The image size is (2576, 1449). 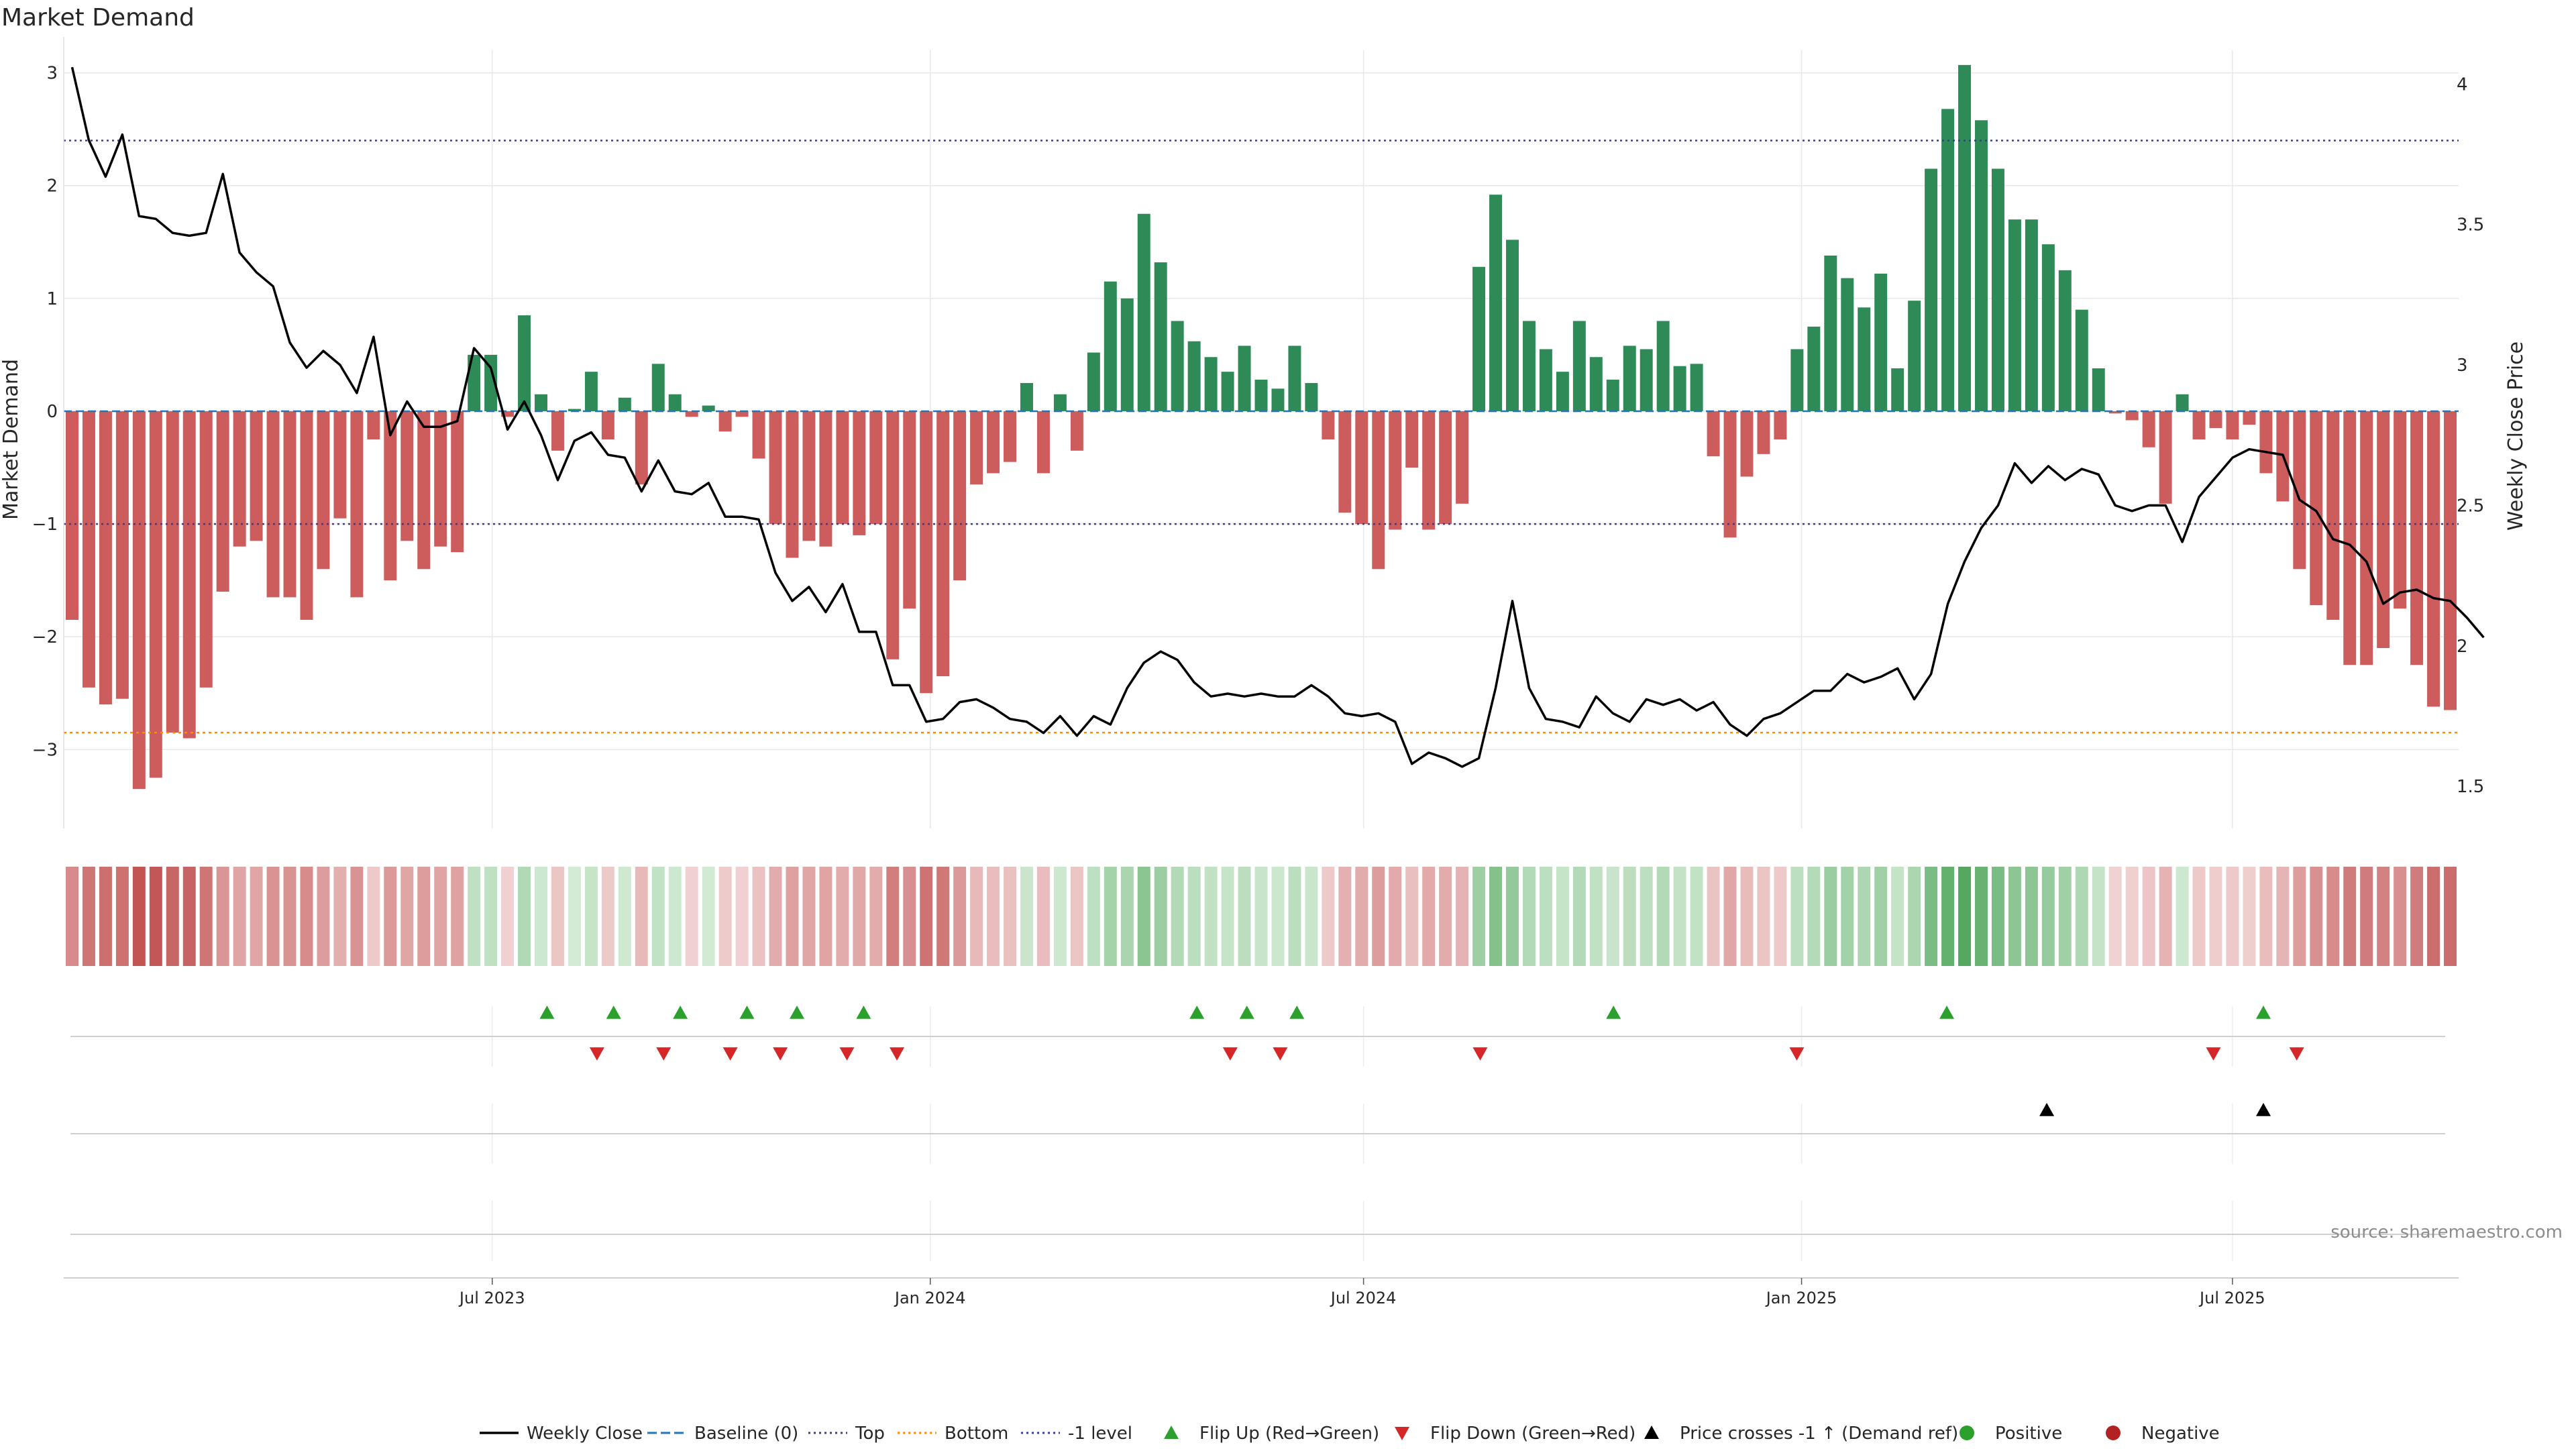 I want to click on y-tick-label-right: 3, so click(x=2462, y=366).